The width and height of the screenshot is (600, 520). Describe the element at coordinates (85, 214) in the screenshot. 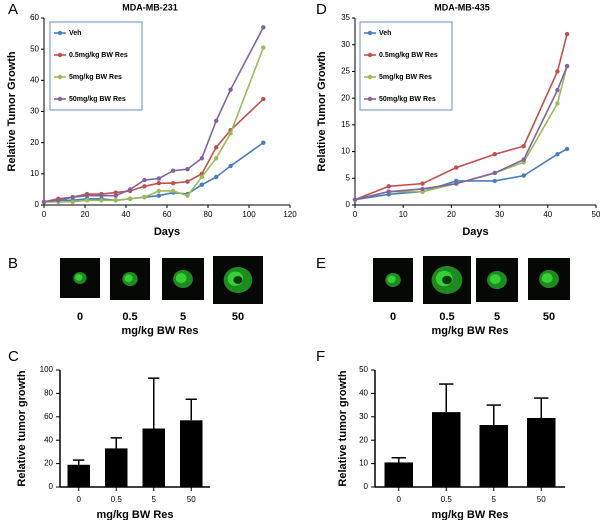

I see `x-tick-label: 20` at that location.